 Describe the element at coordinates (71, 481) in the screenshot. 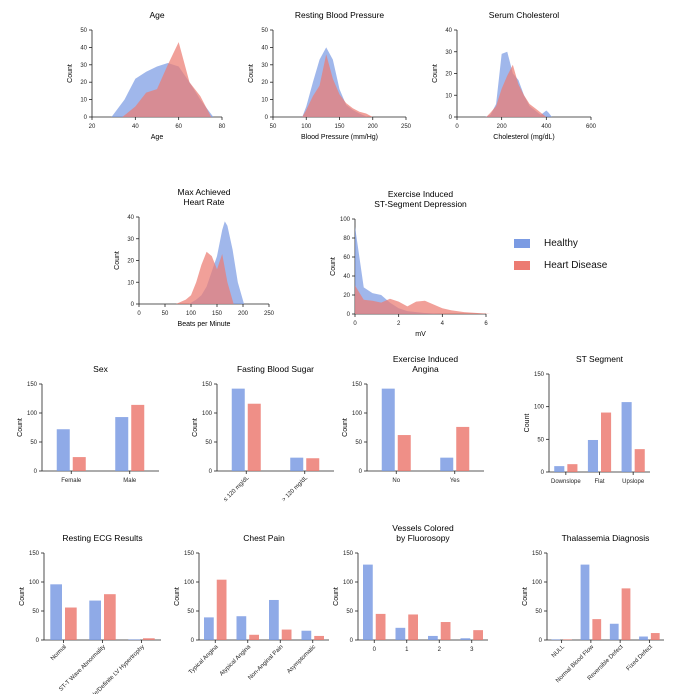

I see `x-tick-label: Female` at that location.